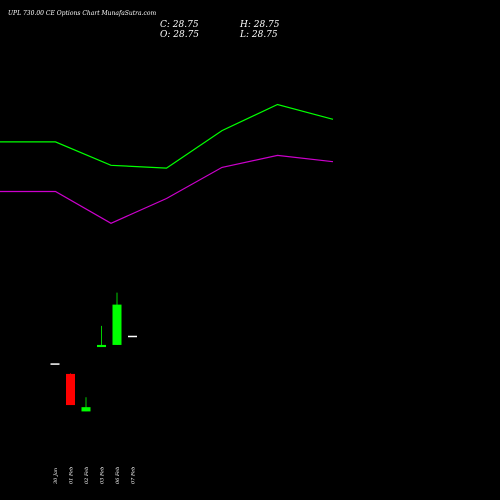  What do you see at coordinates (118, 475) in the screenshot?
I see `x-tick-label: 06 Feb` at bounding box center [118, 475].